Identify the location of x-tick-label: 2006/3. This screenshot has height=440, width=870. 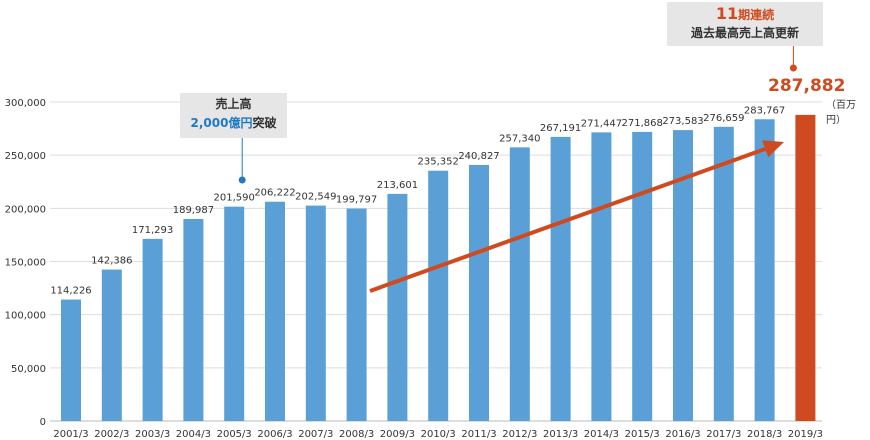
(274, 434).